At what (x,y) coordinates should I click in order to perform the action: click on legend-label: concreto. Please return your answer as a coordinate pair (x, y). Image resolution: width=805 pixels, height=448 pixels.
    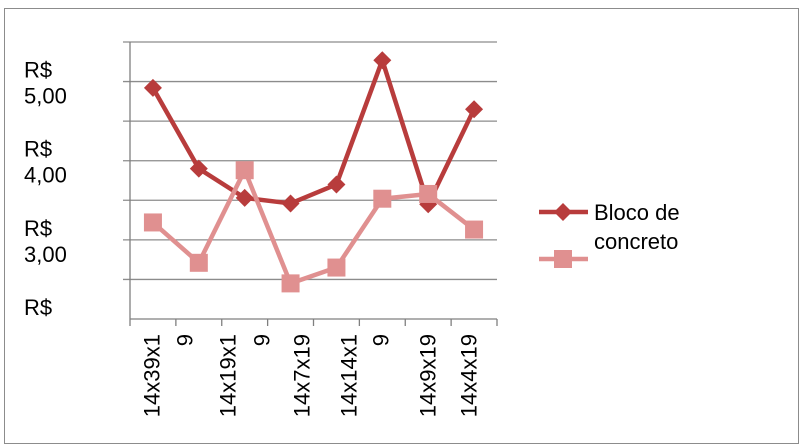
    Looking at the image, I should click on (636, 241).